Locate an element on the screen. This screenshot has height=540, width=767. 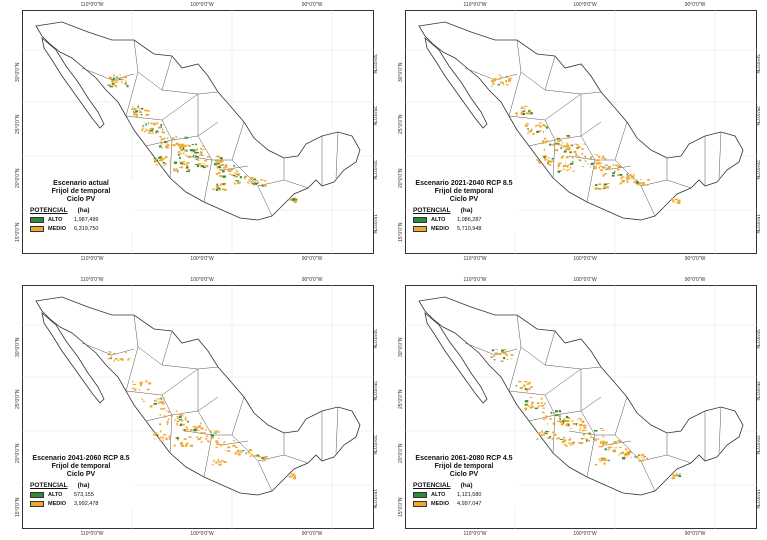
legend-header-potencial: POTENCIAL is located at coordinates (49, 210).